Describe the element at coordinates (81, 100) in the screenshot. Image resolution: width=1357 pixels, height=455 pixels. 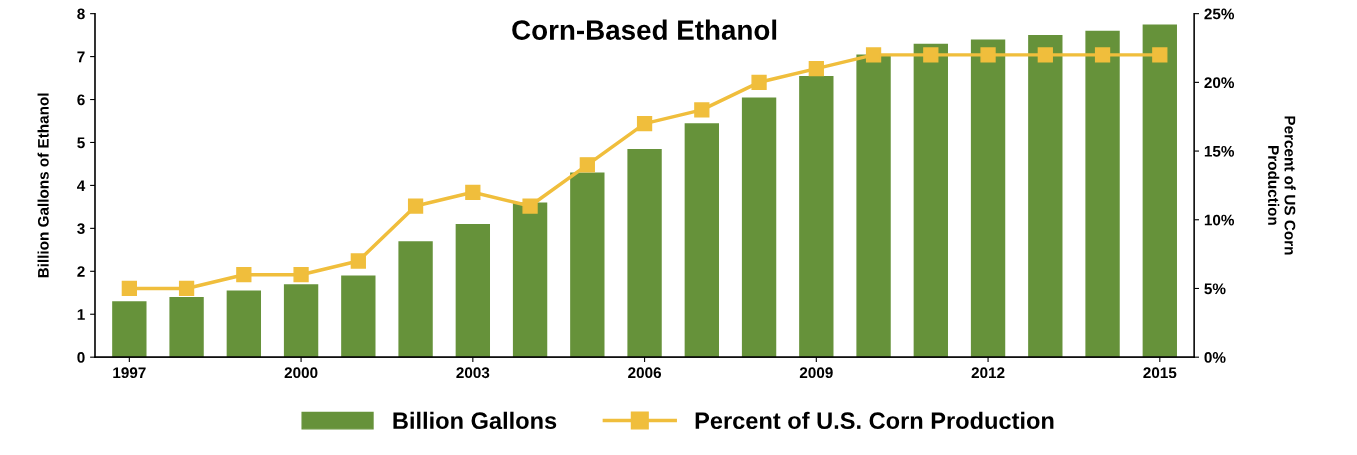
I see `y-tick-label: 6` at that location.